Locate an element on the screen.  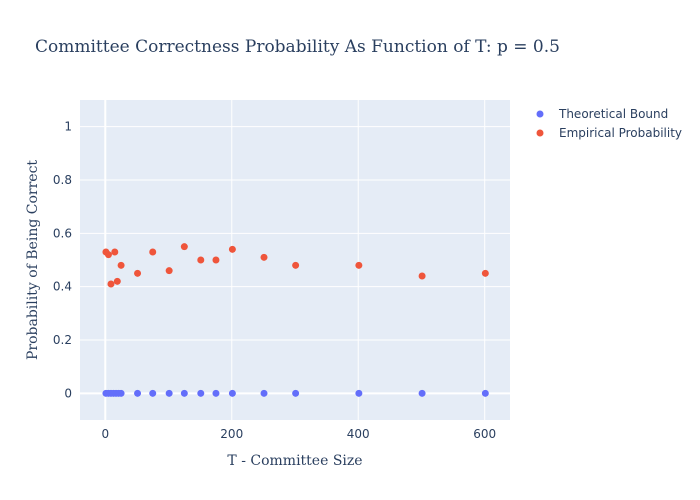
y-tick-label: 1 is located at coordinates (68, 127).